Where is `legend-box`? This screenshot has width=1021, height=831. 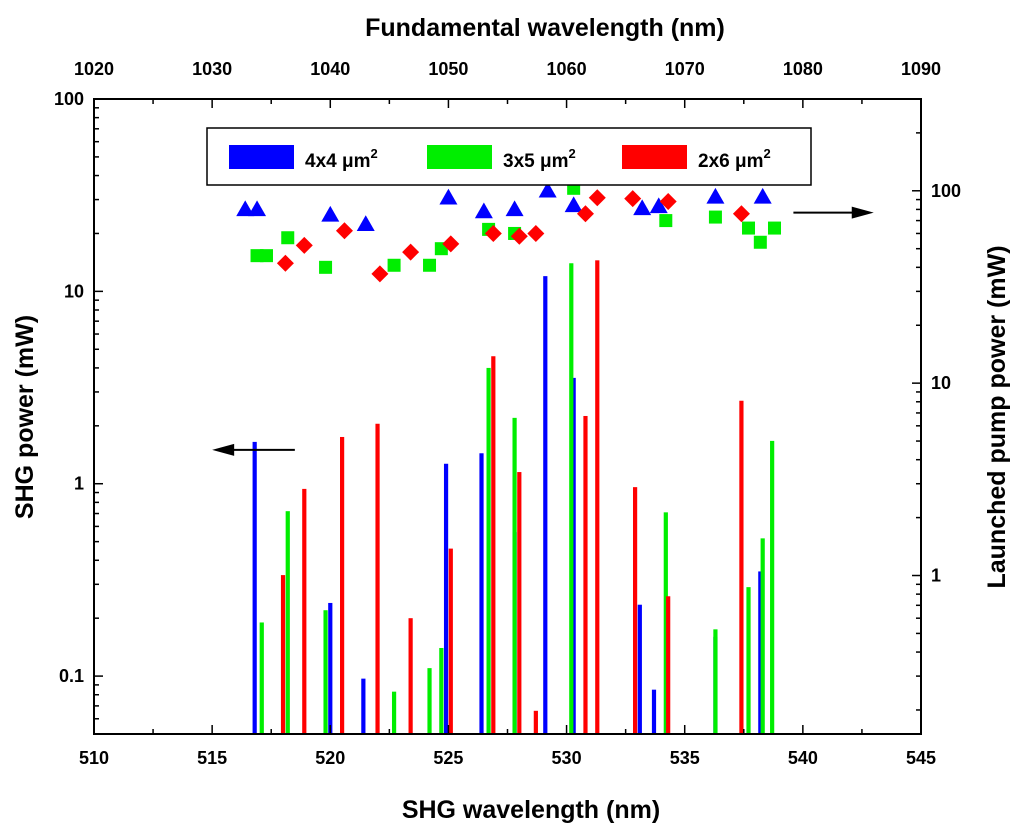
legend-box is located at coordinates (509, 156).